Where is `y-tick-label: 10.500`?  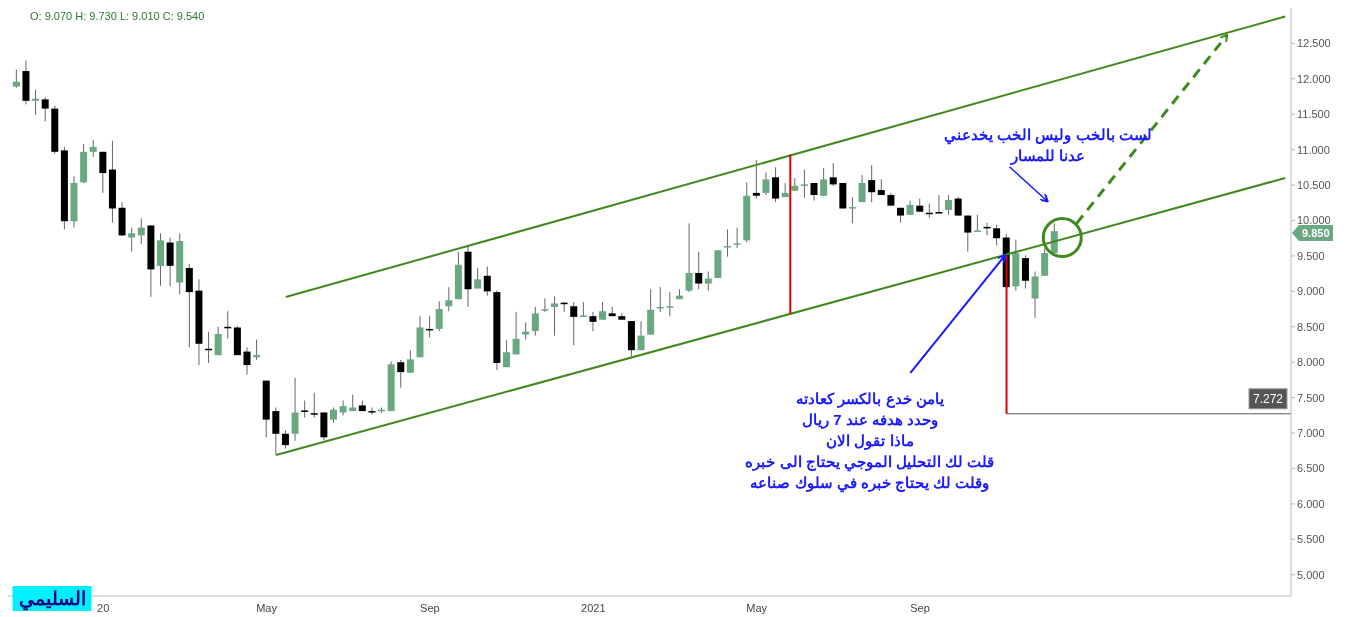 y-tick-label: 10.500 is located at coordinates (1314, 185).